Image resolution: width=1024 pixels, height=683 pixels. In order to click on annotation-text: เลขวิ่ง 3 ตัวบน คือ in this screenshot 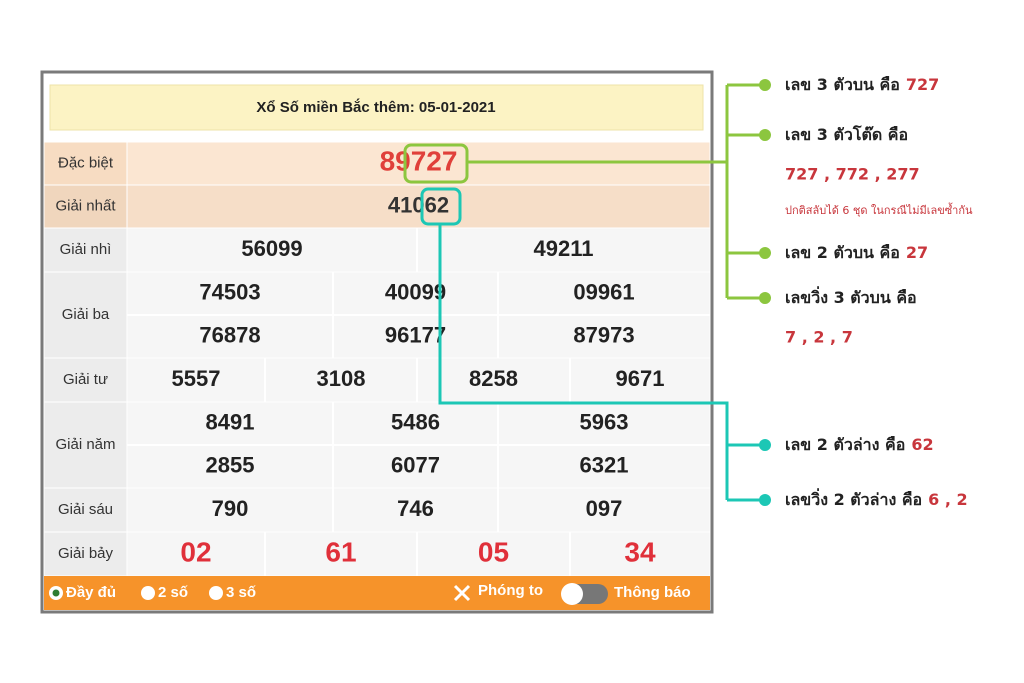, I will do `click(851, 296)`.